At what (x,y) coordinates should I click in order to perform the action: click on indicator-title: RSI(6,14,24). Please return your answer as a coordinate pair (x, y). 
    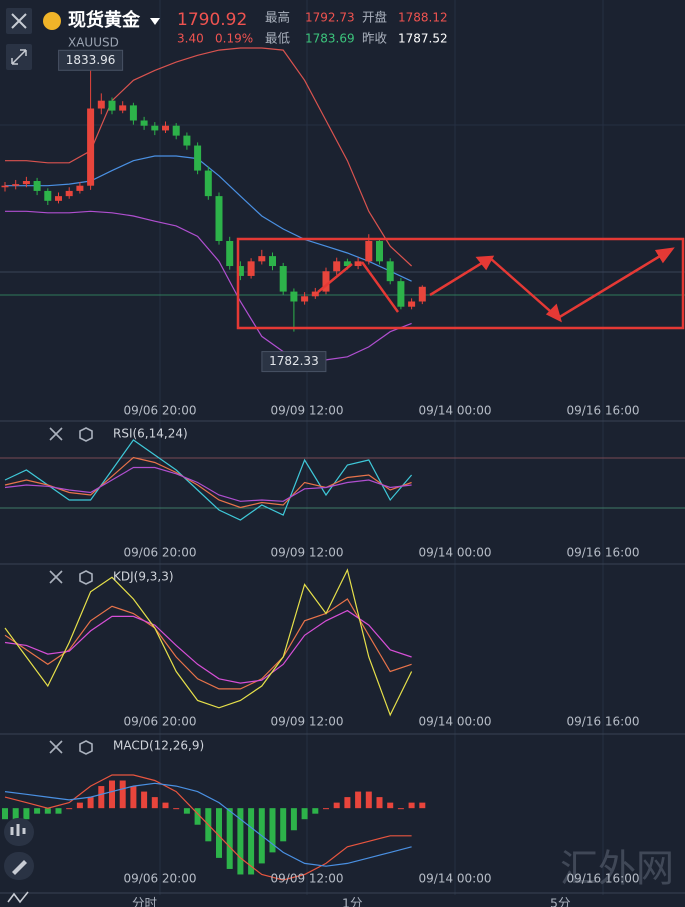
    Looking at the image, I should click on (150, 434).